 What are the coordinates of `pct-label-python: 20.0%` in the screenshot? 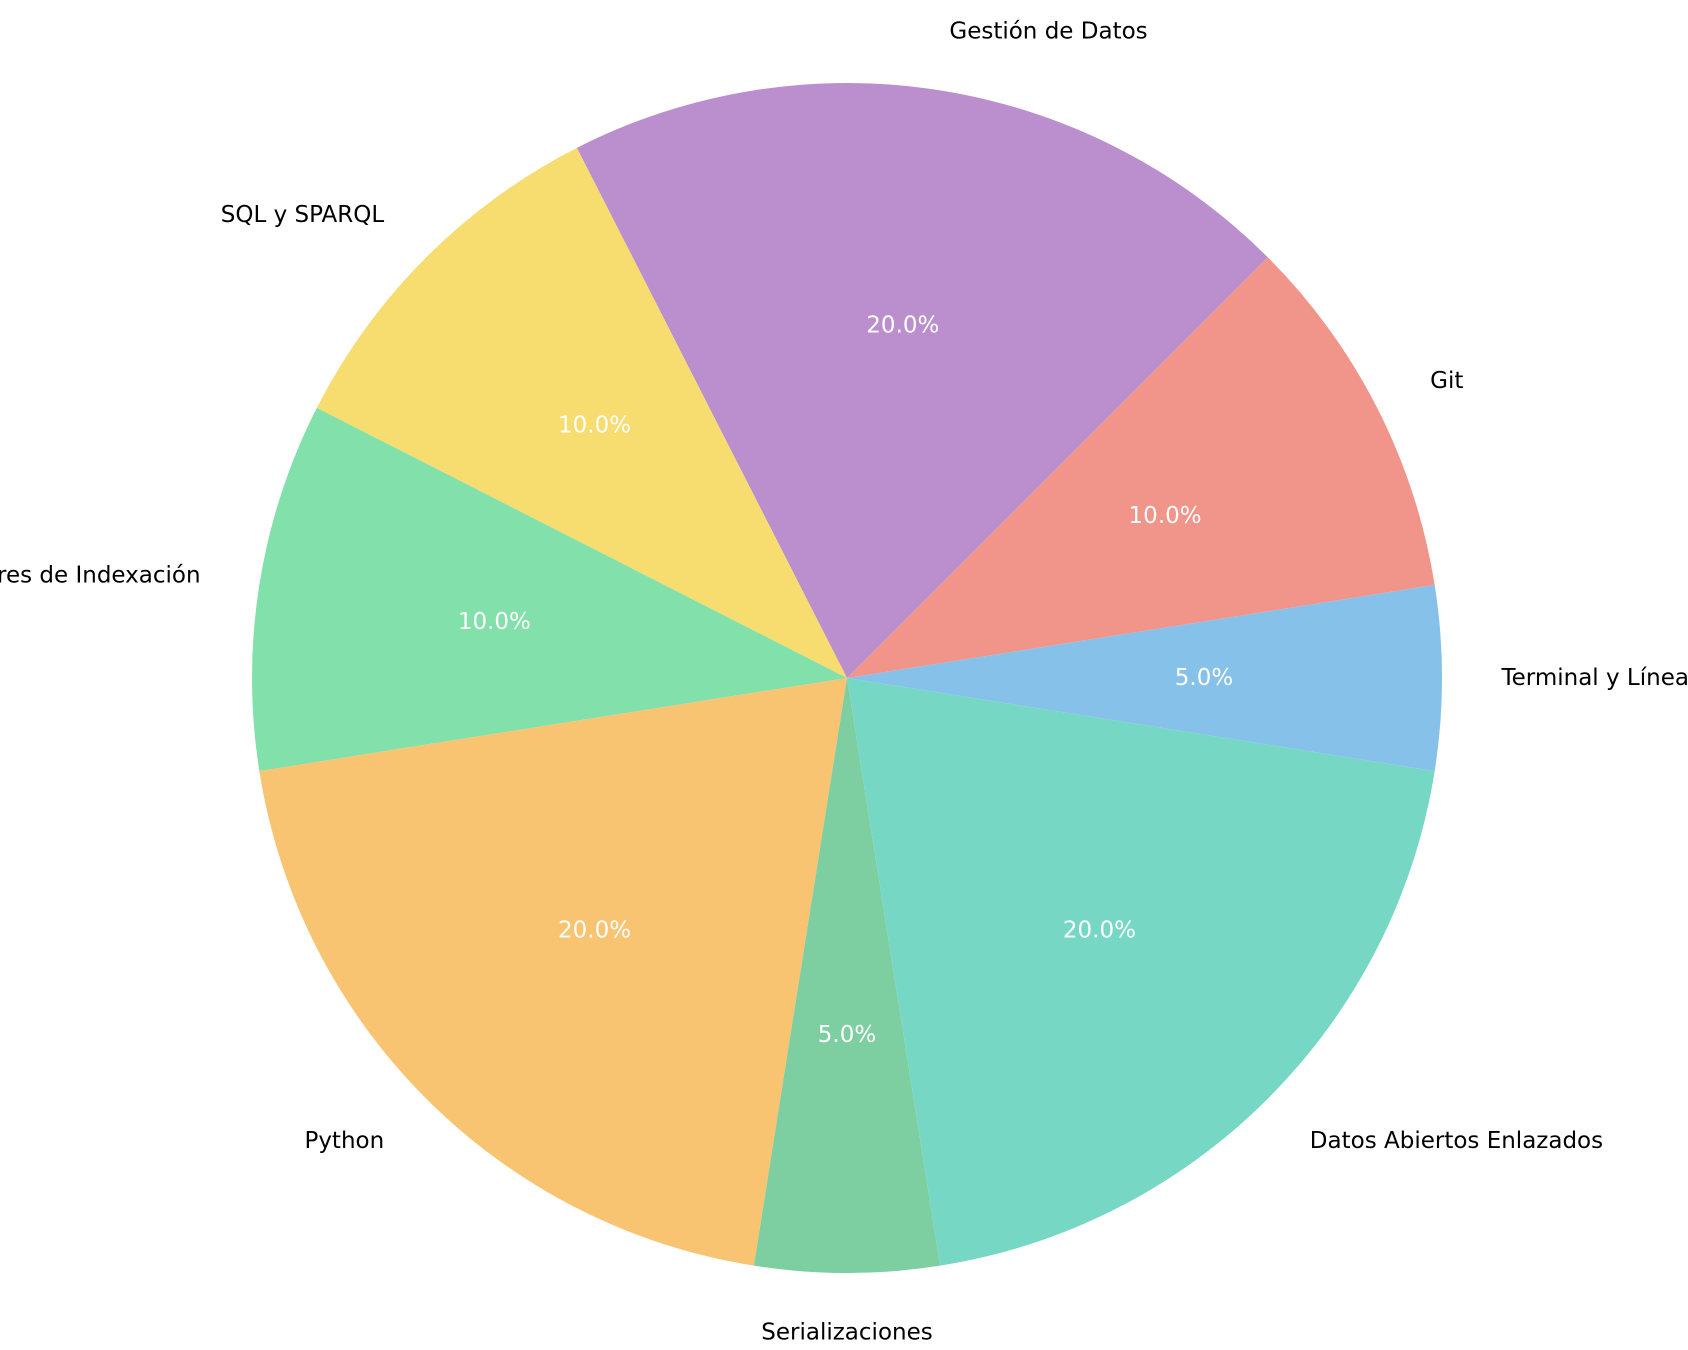 It's located at (594, 930).